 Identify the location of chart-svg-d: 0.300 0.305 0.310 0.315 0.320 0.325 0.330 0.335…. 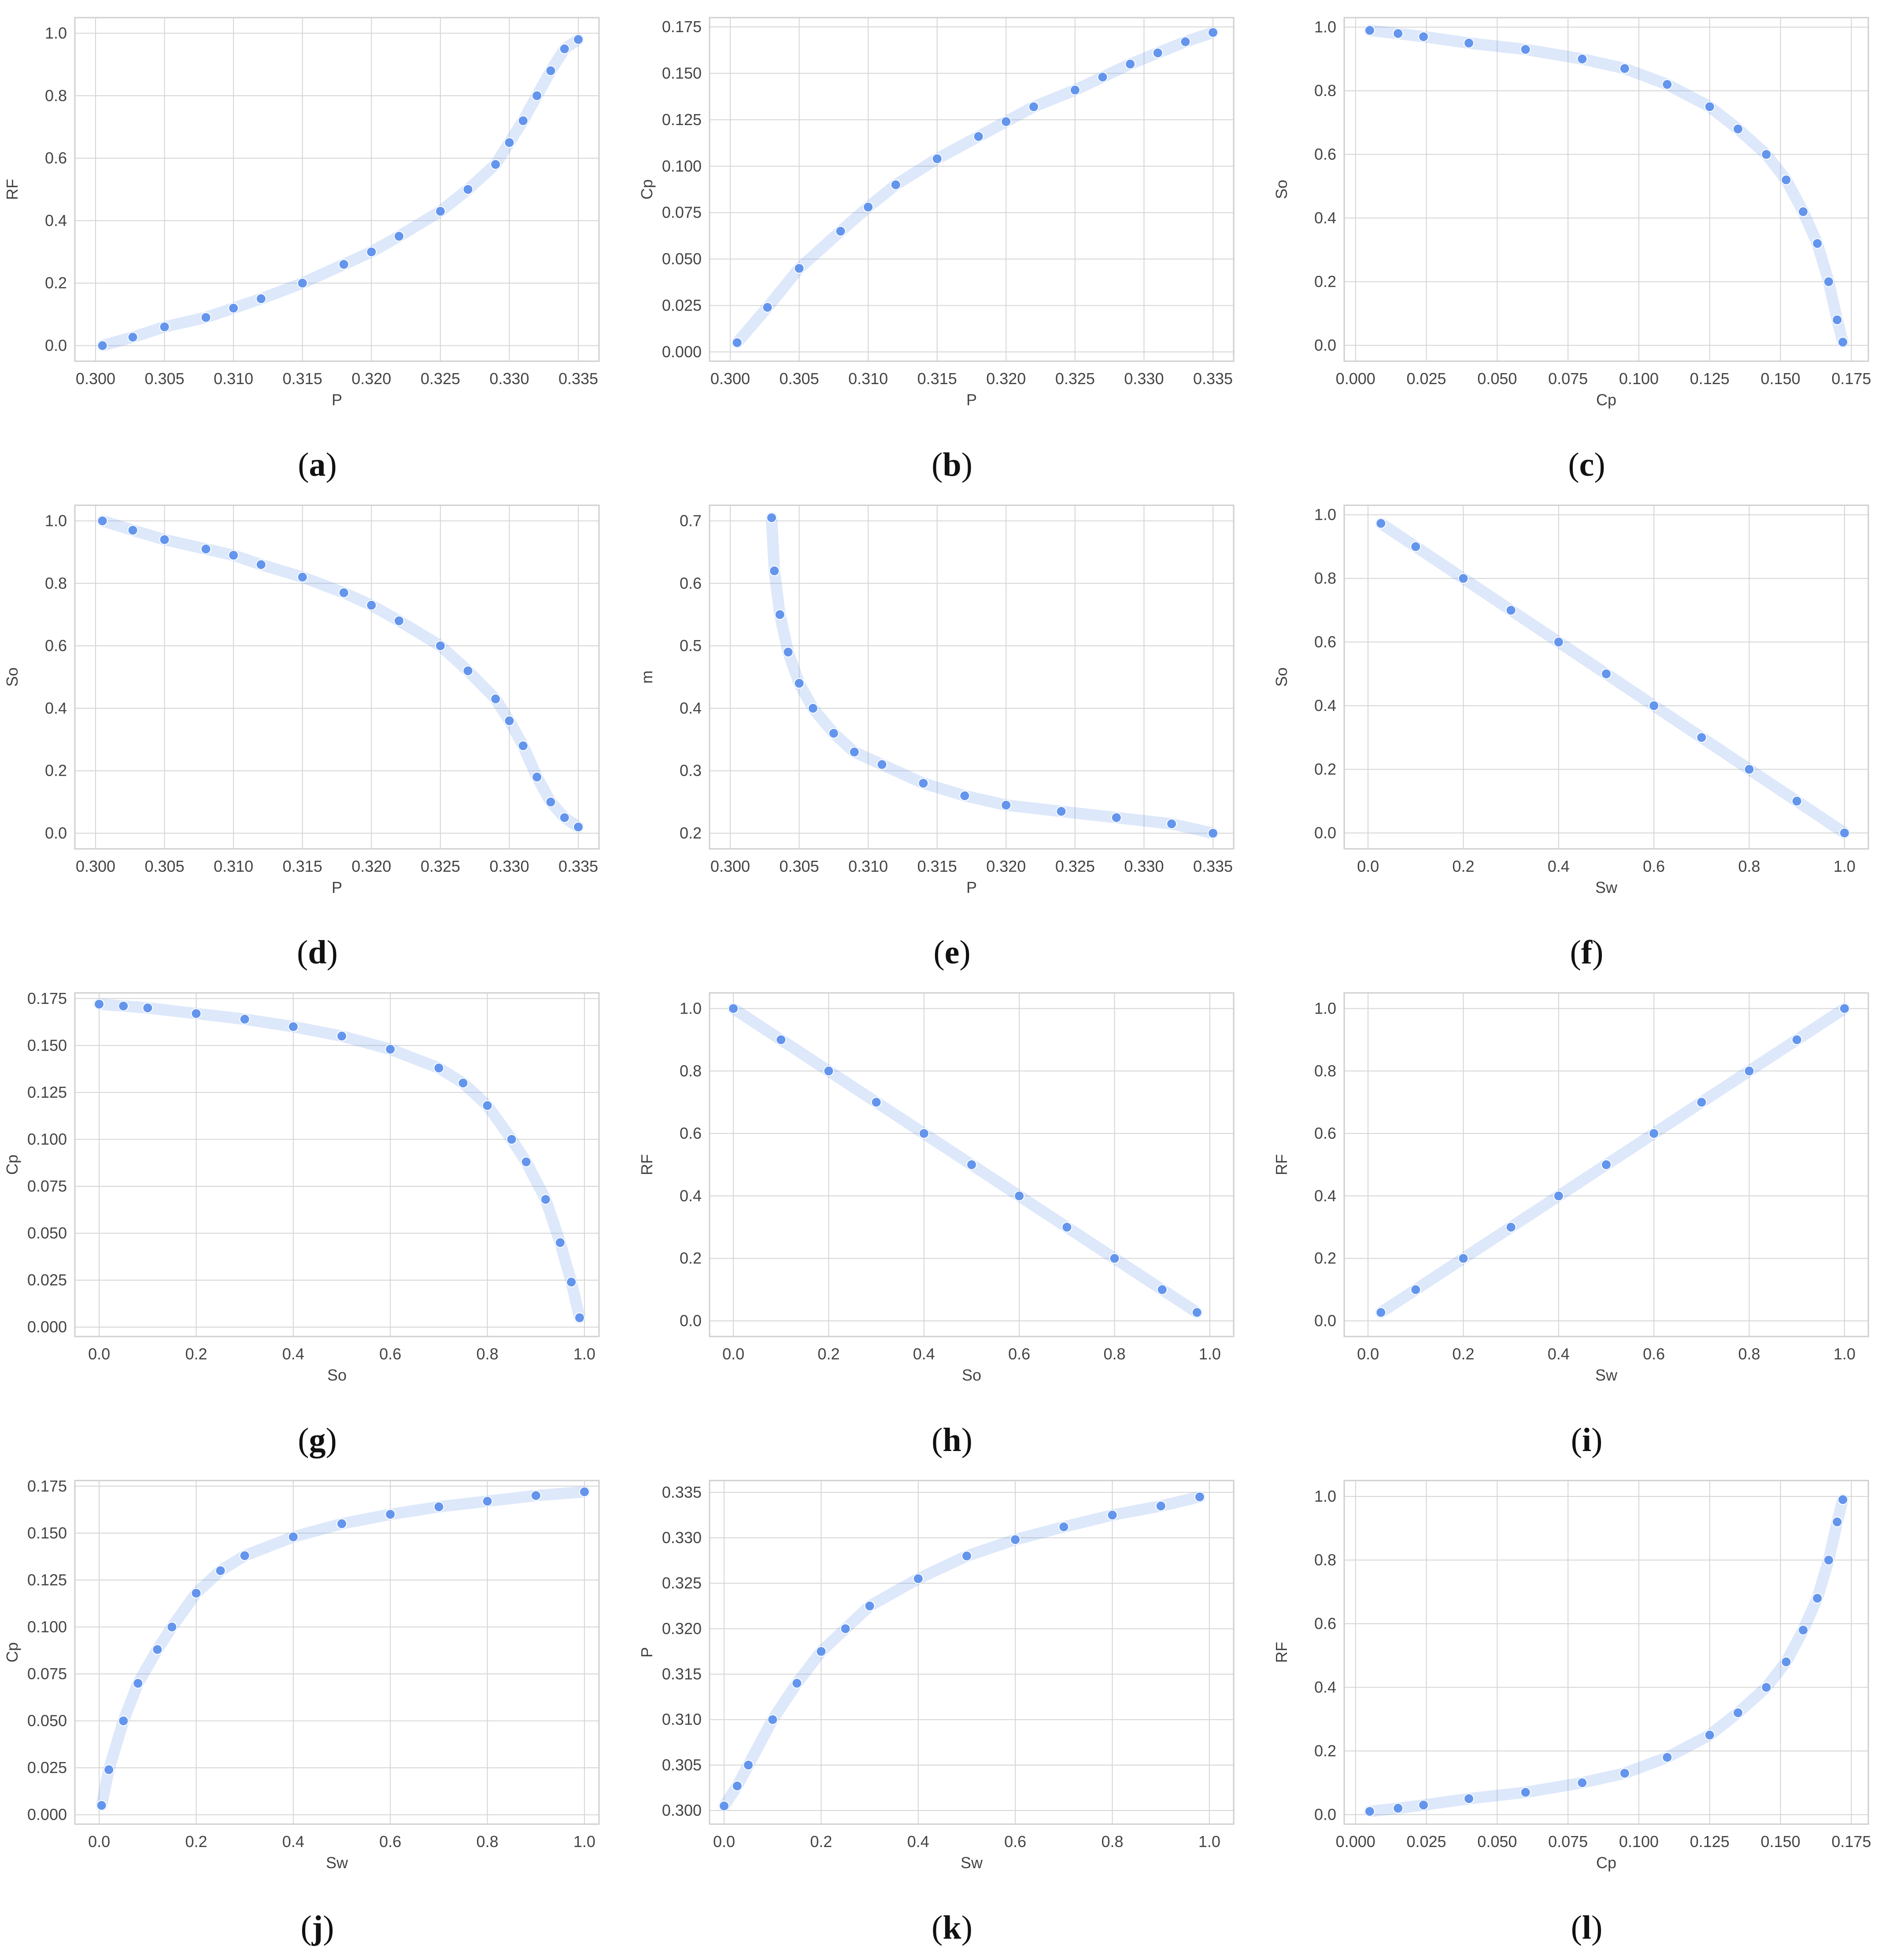
(302, 700).